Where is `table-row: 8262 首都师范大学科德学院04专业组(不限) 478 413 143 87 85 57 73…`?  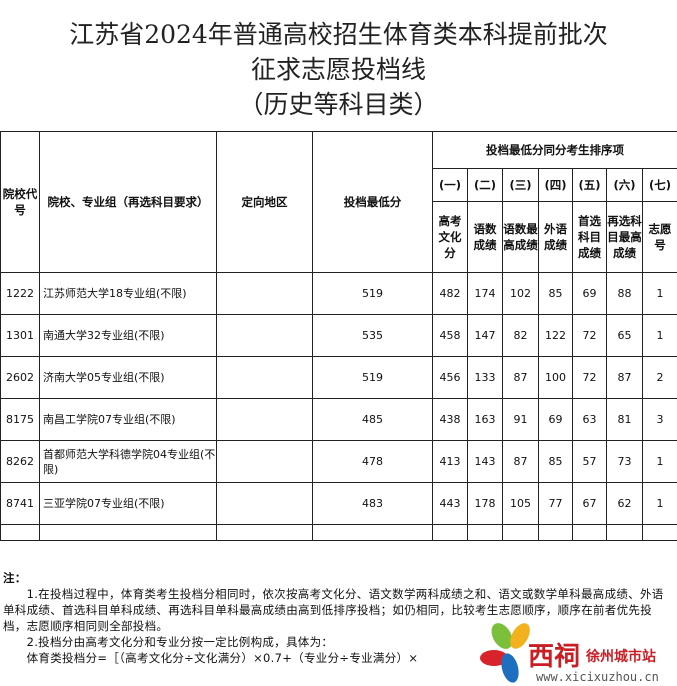 table-row: 8262 首都师范大学科德学院04专业组(不限) 478 413 143 87 85 57 73… is located at coordinates (338, 461).